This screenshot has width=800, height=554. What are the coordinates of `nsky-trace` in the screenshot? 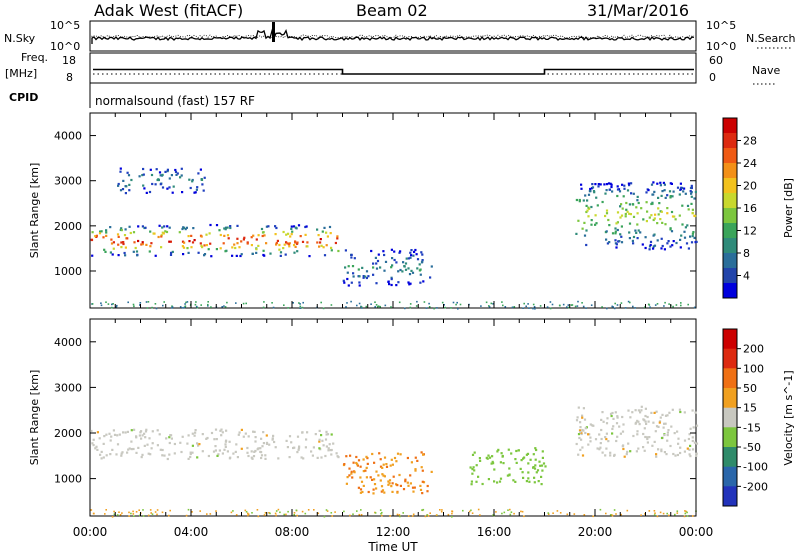 It's located at (393, 36).